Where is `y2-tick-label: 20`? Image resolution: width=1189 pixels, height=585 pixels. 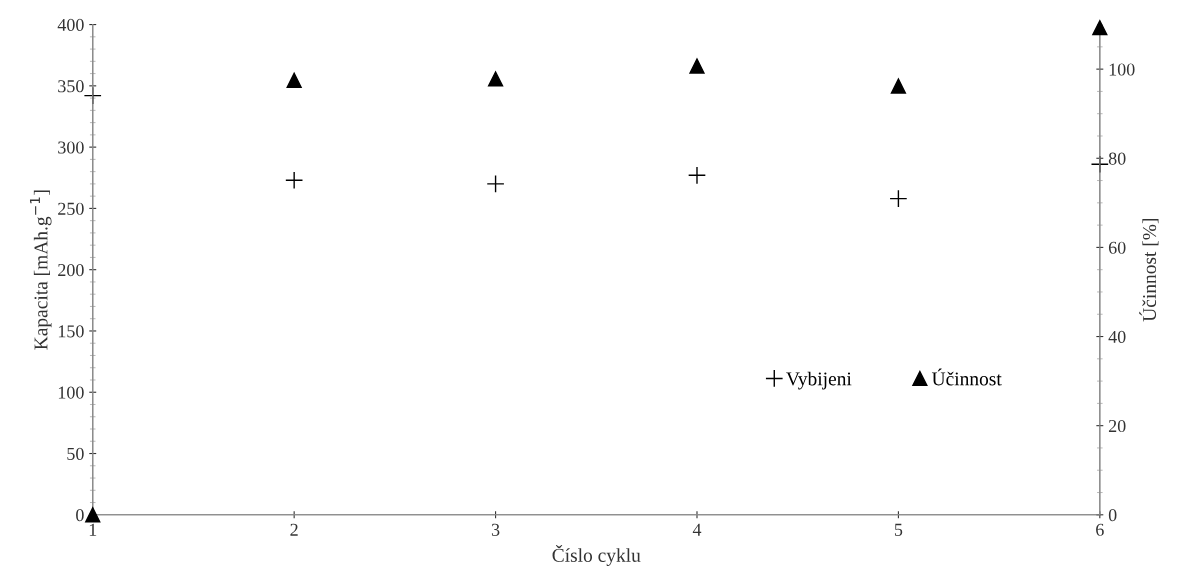
y2-tick-label: 20 is located at coordinates (1117, 426).